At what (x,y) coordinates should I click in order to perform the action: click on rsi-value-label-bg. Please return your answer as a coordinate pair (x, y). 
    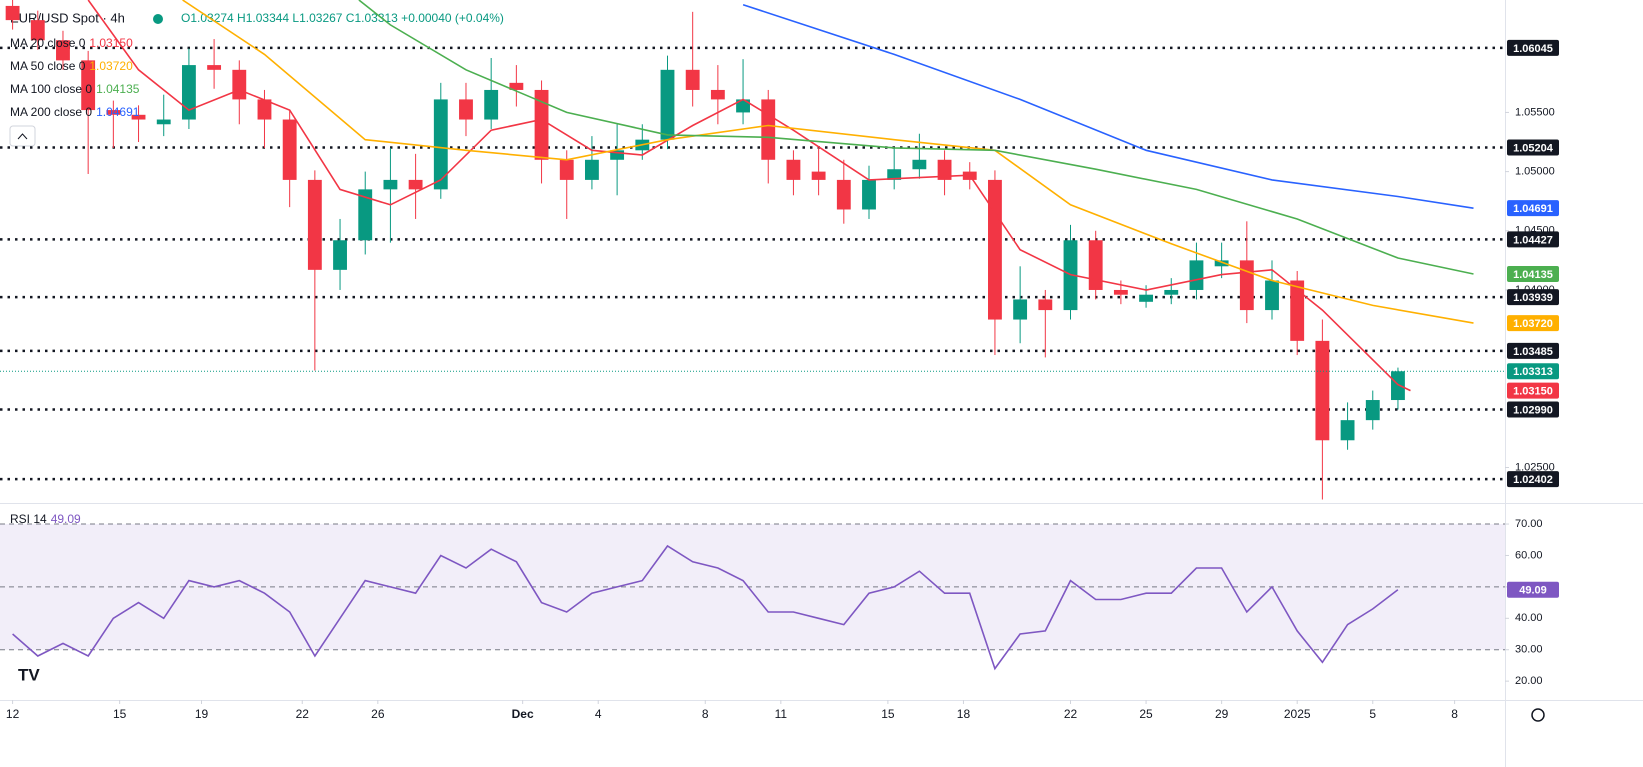
    Looking at the image, I should click on (1533, 589).